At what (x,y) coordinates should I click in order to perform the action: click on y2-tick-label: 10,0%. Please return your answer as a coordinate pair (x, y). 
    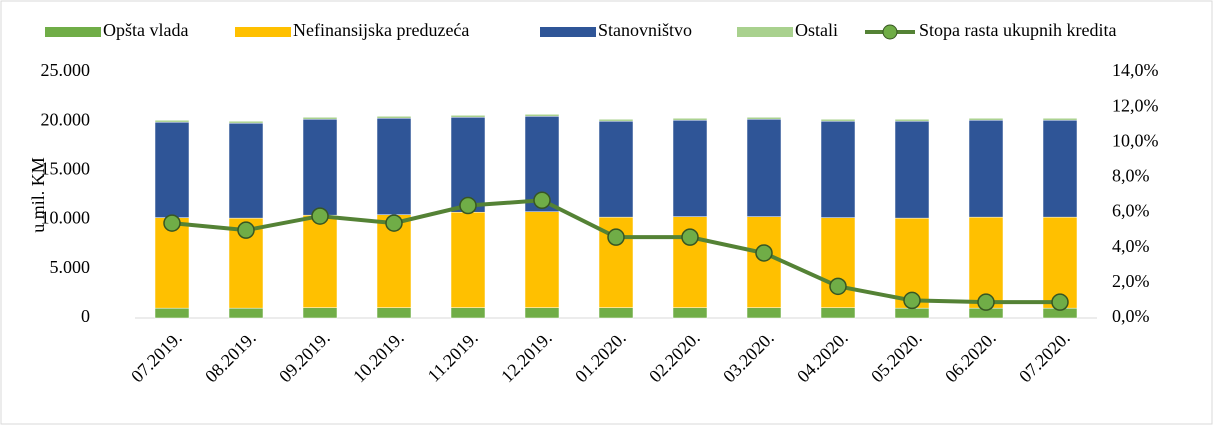
    Looking at the image, I should click on (1135, 140).